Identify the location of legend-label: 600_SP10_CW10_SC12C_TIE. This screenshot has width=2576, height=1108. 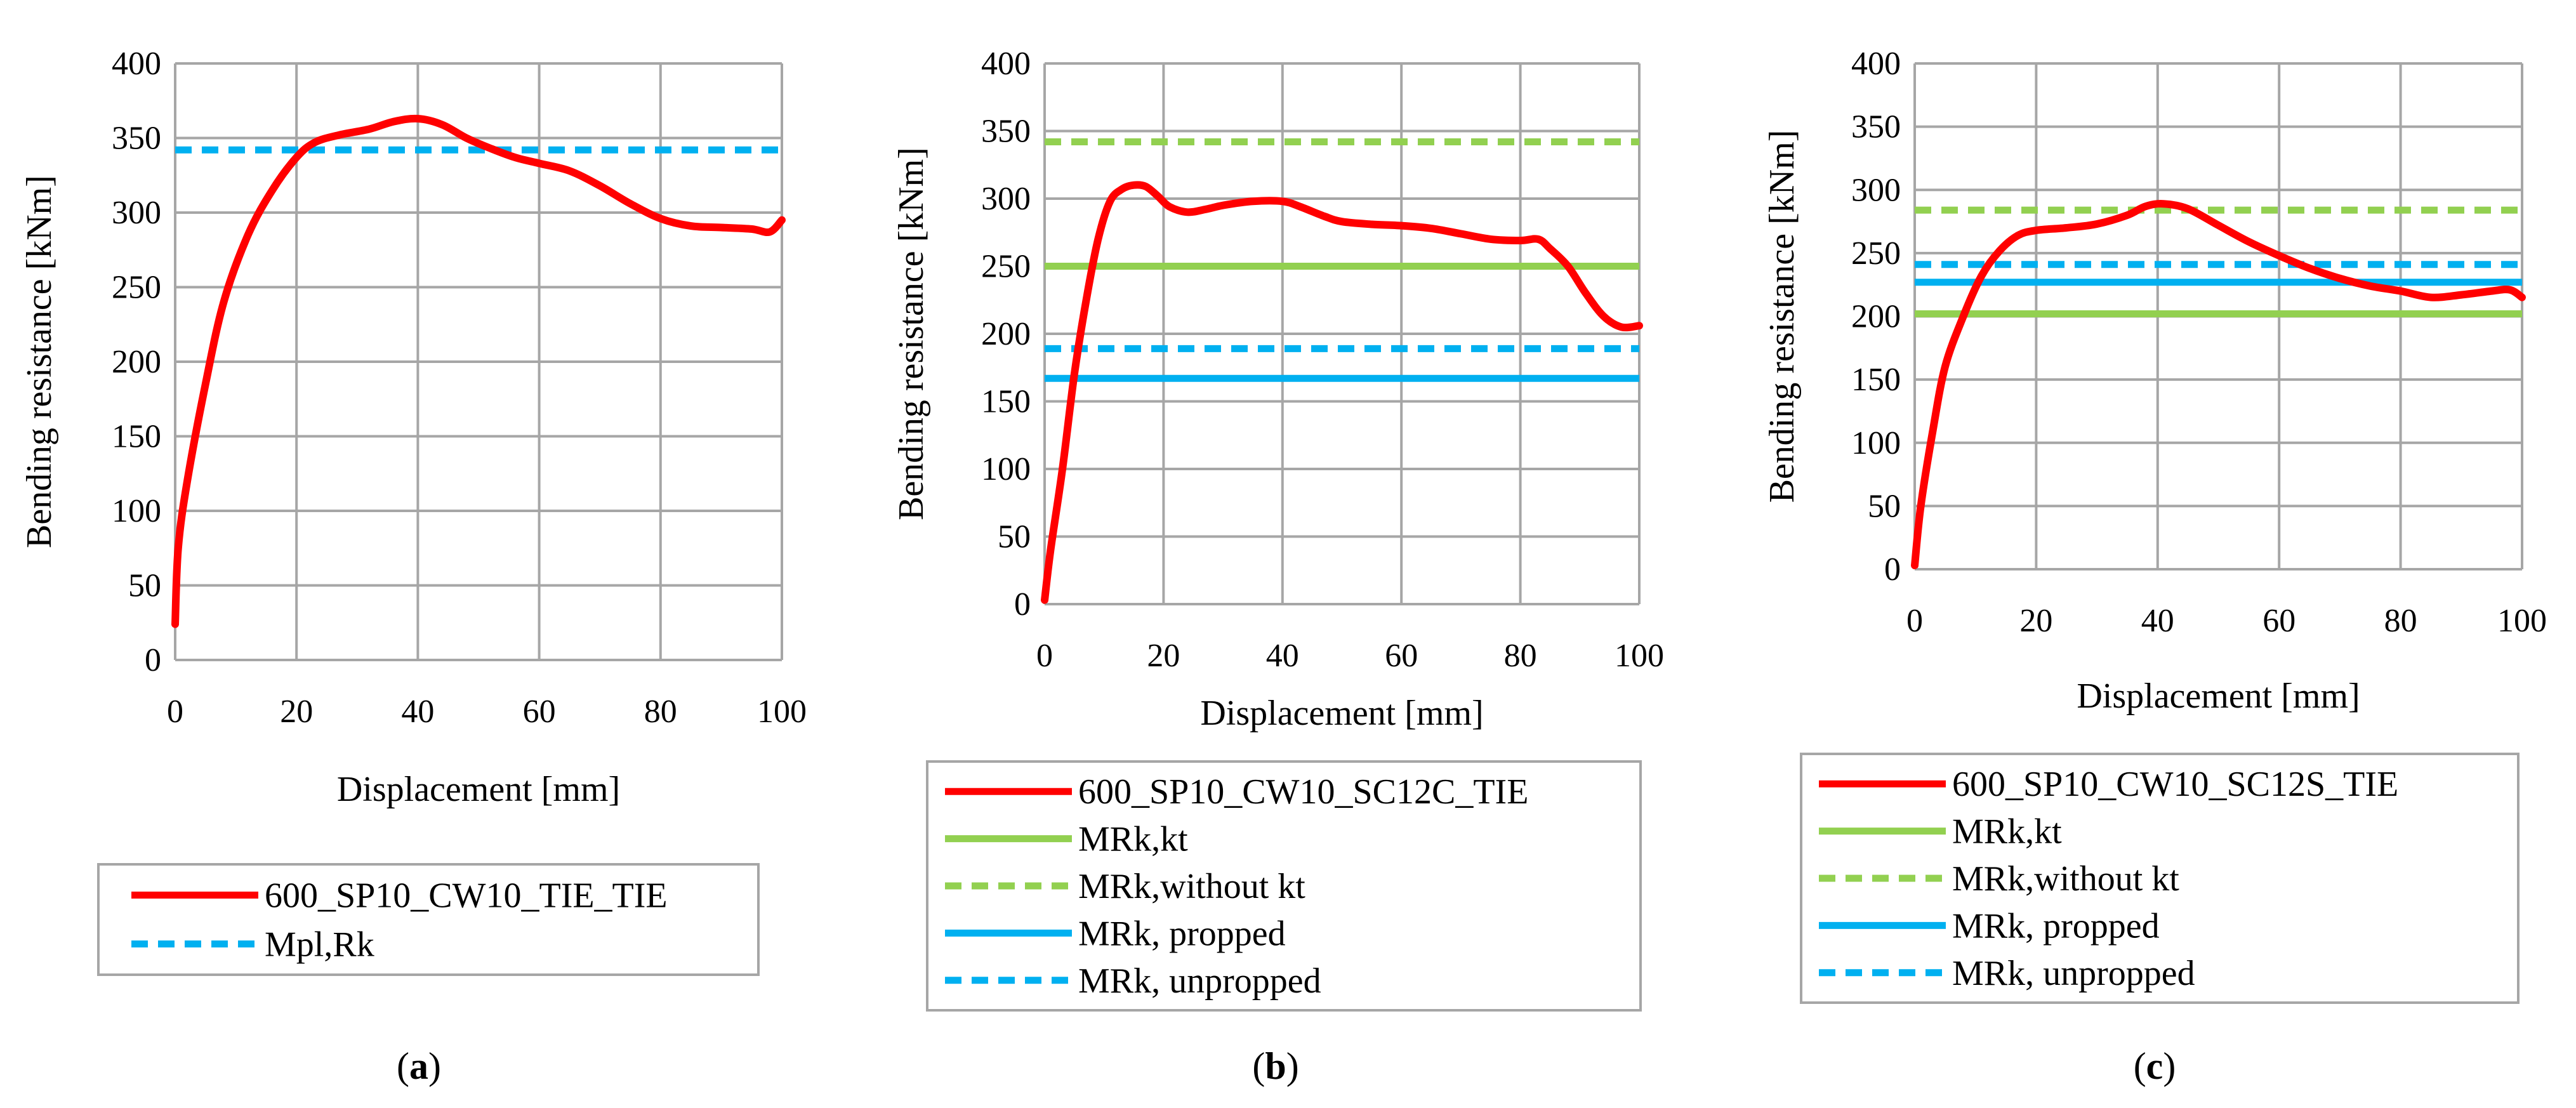
(1303, 792).